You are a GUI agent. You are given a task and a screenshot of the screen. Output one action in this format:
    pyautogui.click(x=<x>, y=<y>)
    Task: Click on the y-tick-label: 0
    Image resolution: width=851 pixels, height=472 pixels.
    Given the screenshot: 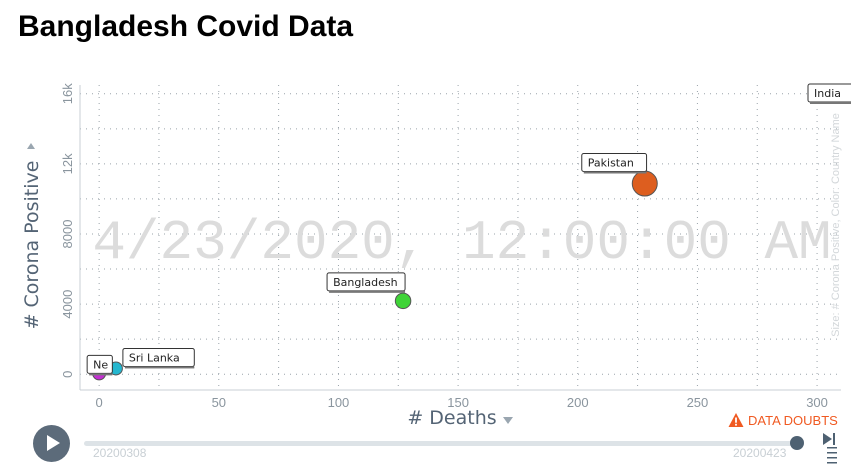 What is the action you would take?
    pyautogui.click(x=67, y=374)
    